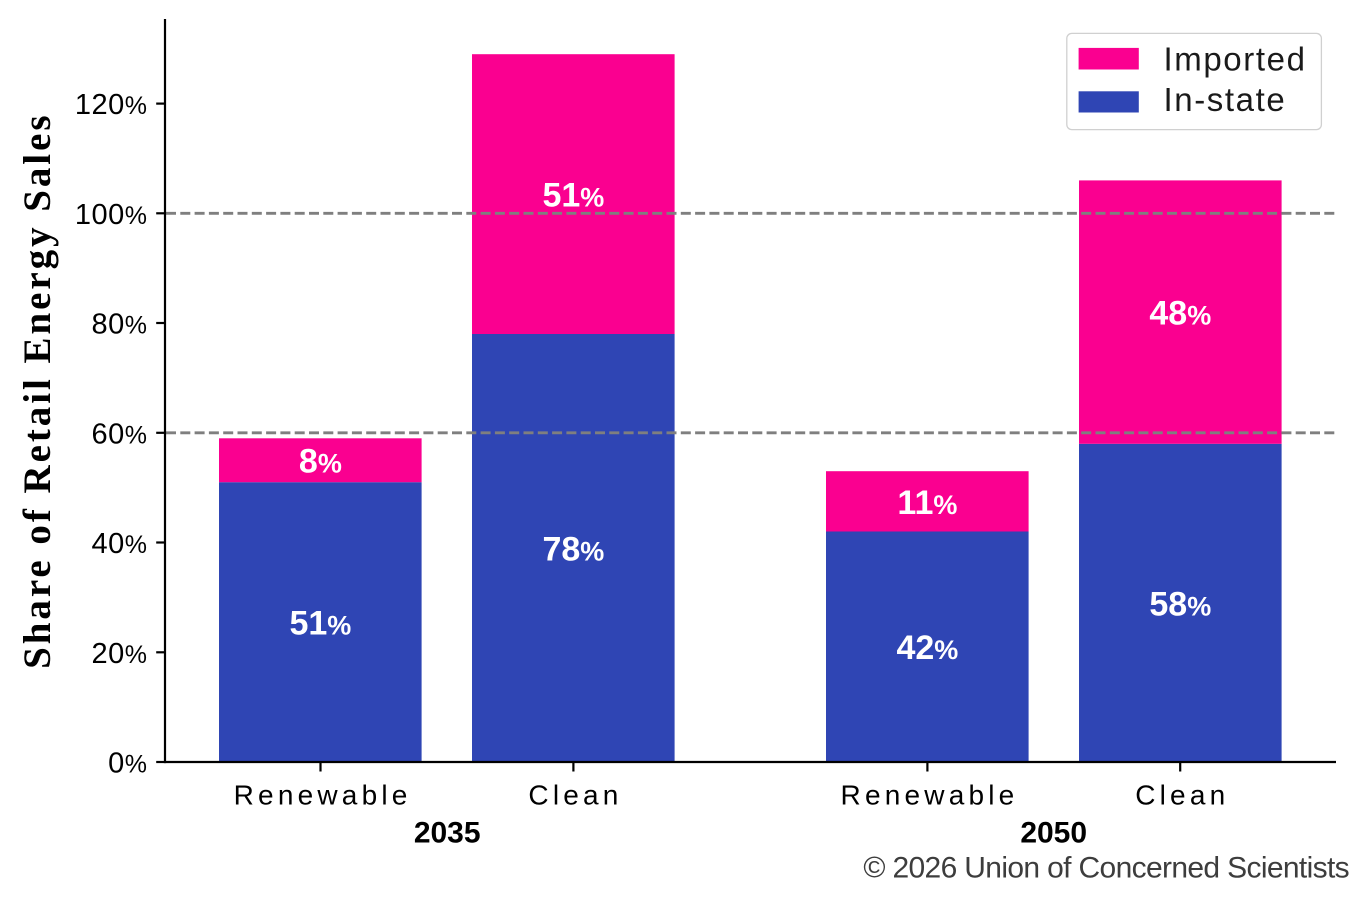 The height and width of the screenshot is (900, 1370). What do you see at coordinates (127, 764) in the screenshot?
I see `svg-text: 0%` at bounding box center [127, 764].